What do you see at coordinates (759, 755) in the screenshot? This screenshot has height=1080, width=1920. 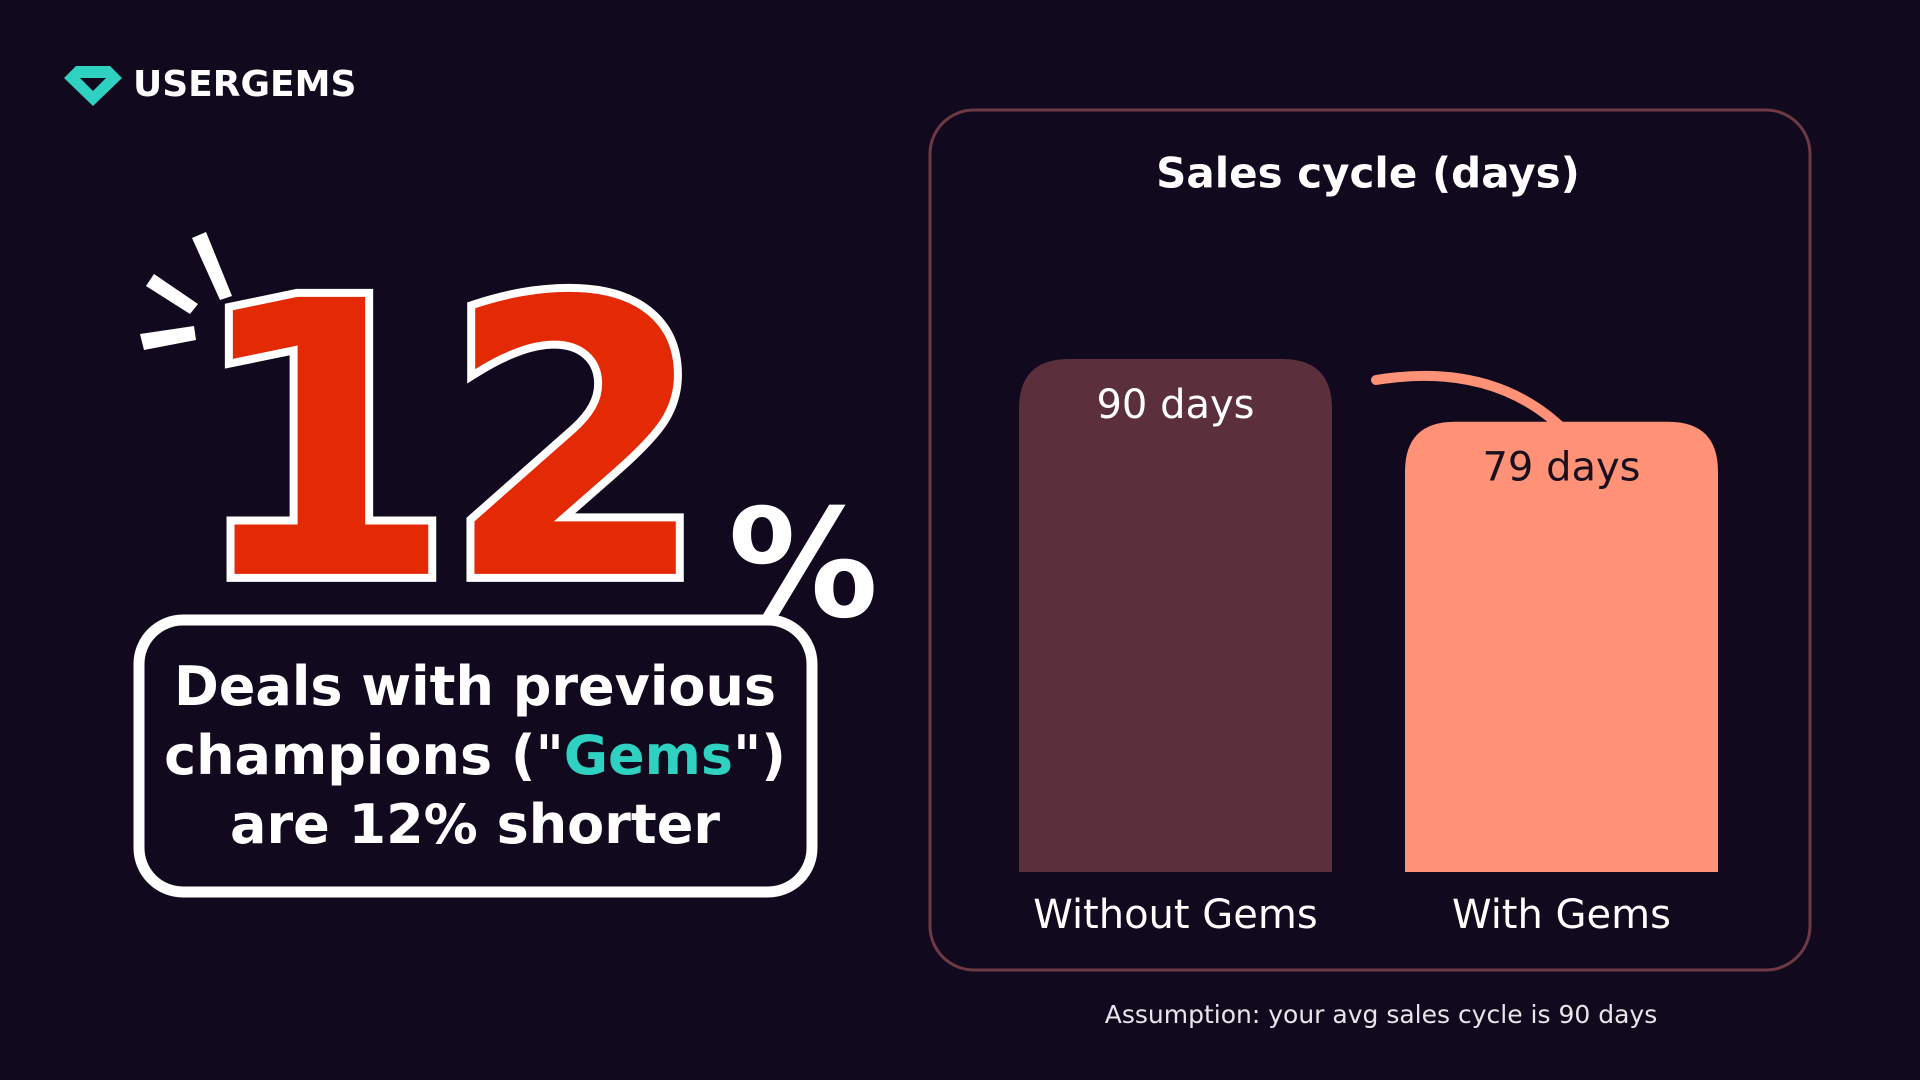 I see `callout-text: ")` at bounding box center [759, 755].